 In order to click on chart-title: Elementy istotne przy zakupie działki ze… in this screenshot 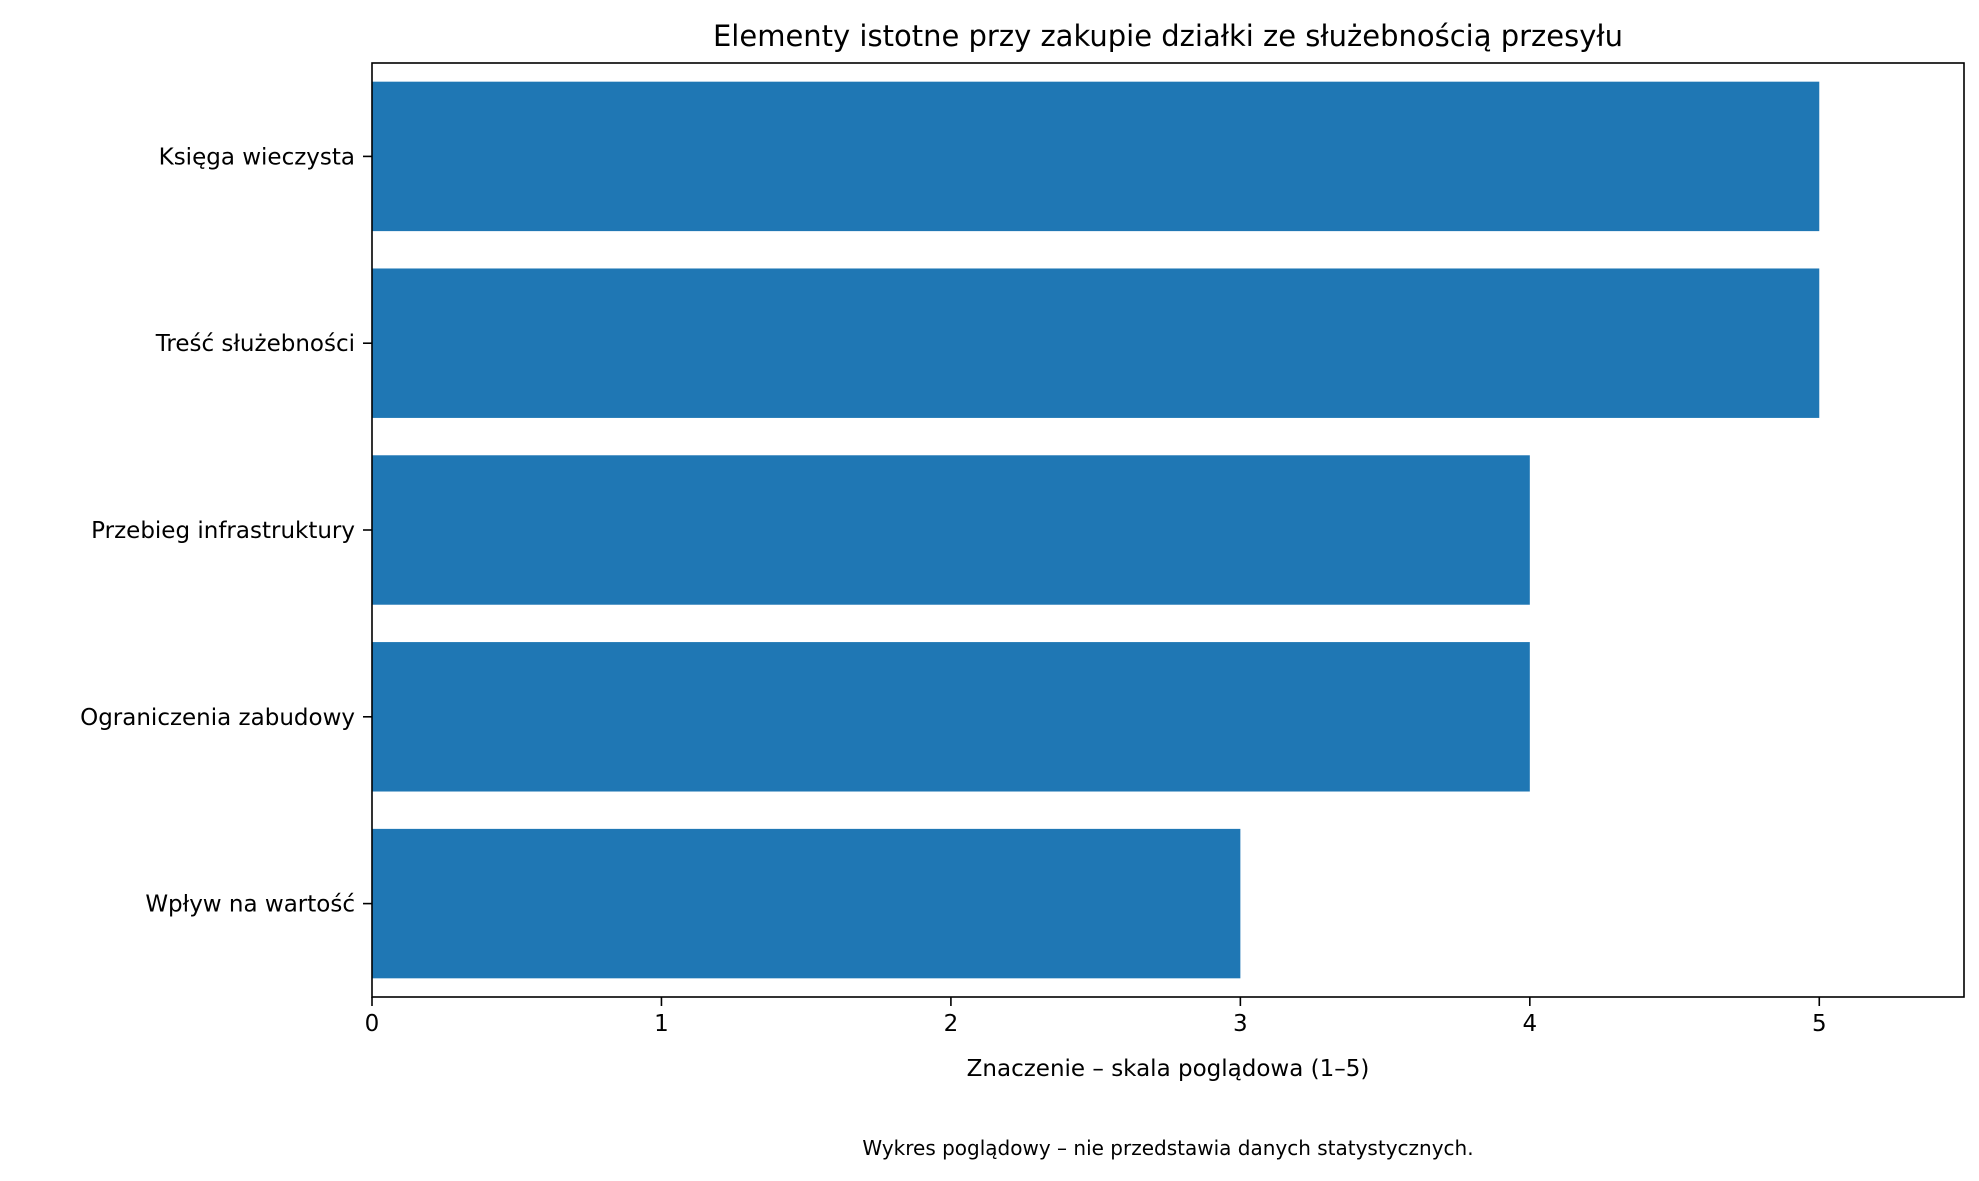, I will do `click(1168, 36)`.